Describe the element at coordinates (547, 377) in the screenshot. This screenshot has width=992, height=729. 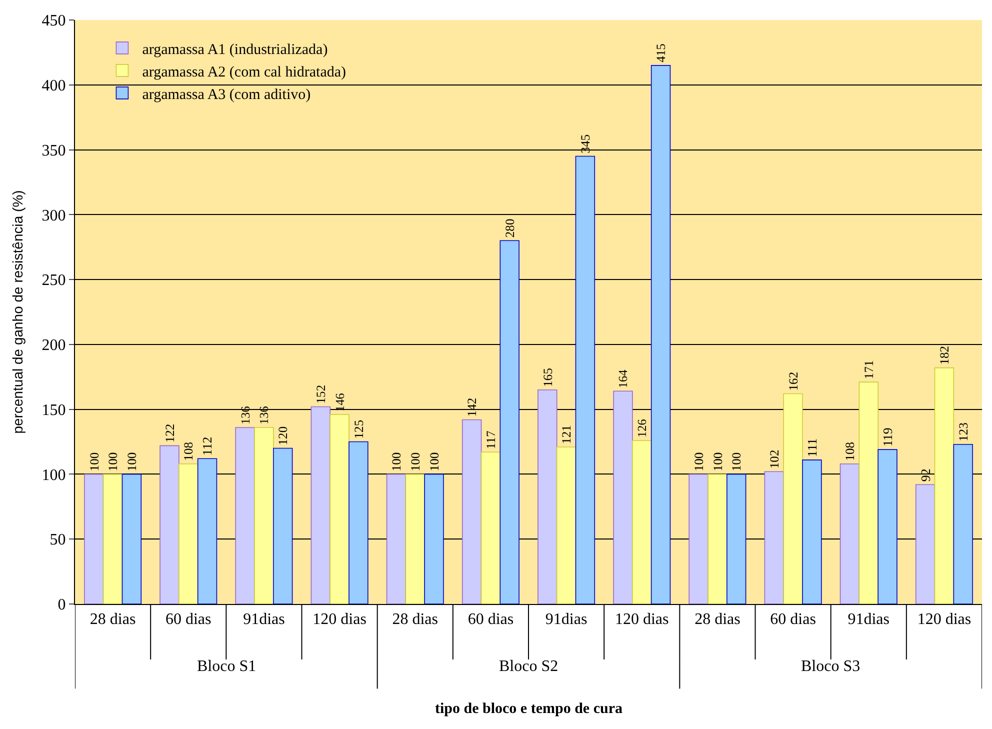
I see `data-label: 165` at that location.